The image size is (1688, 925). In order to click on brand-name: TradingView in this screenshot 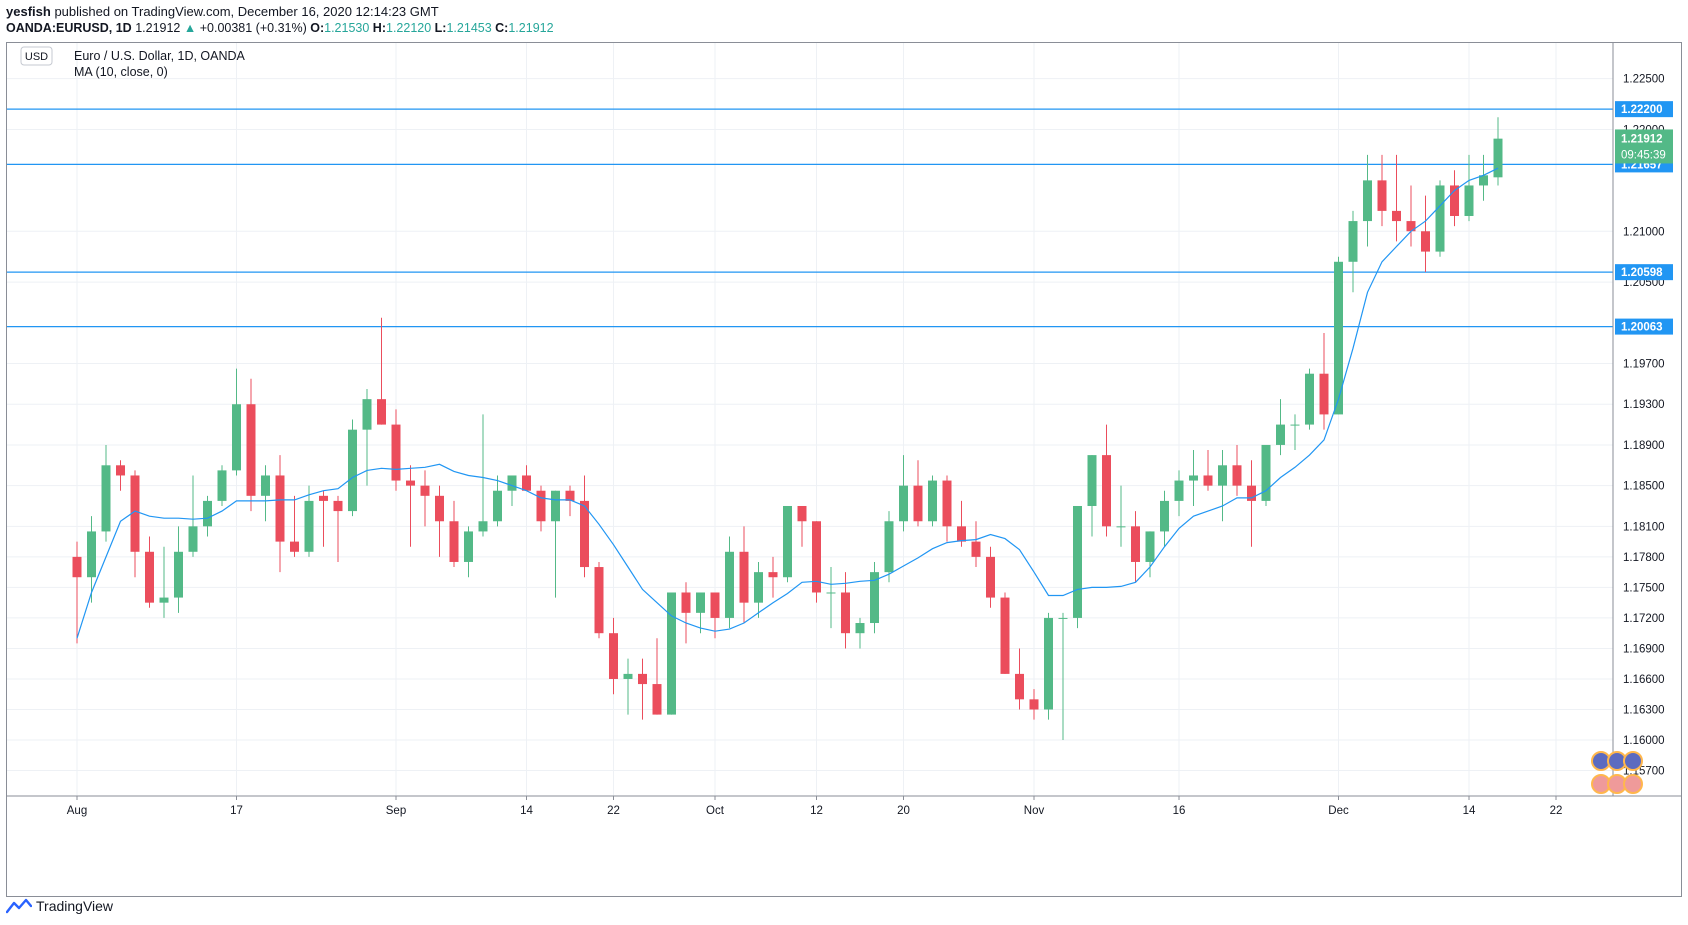, I will do `click(75, 906)`.